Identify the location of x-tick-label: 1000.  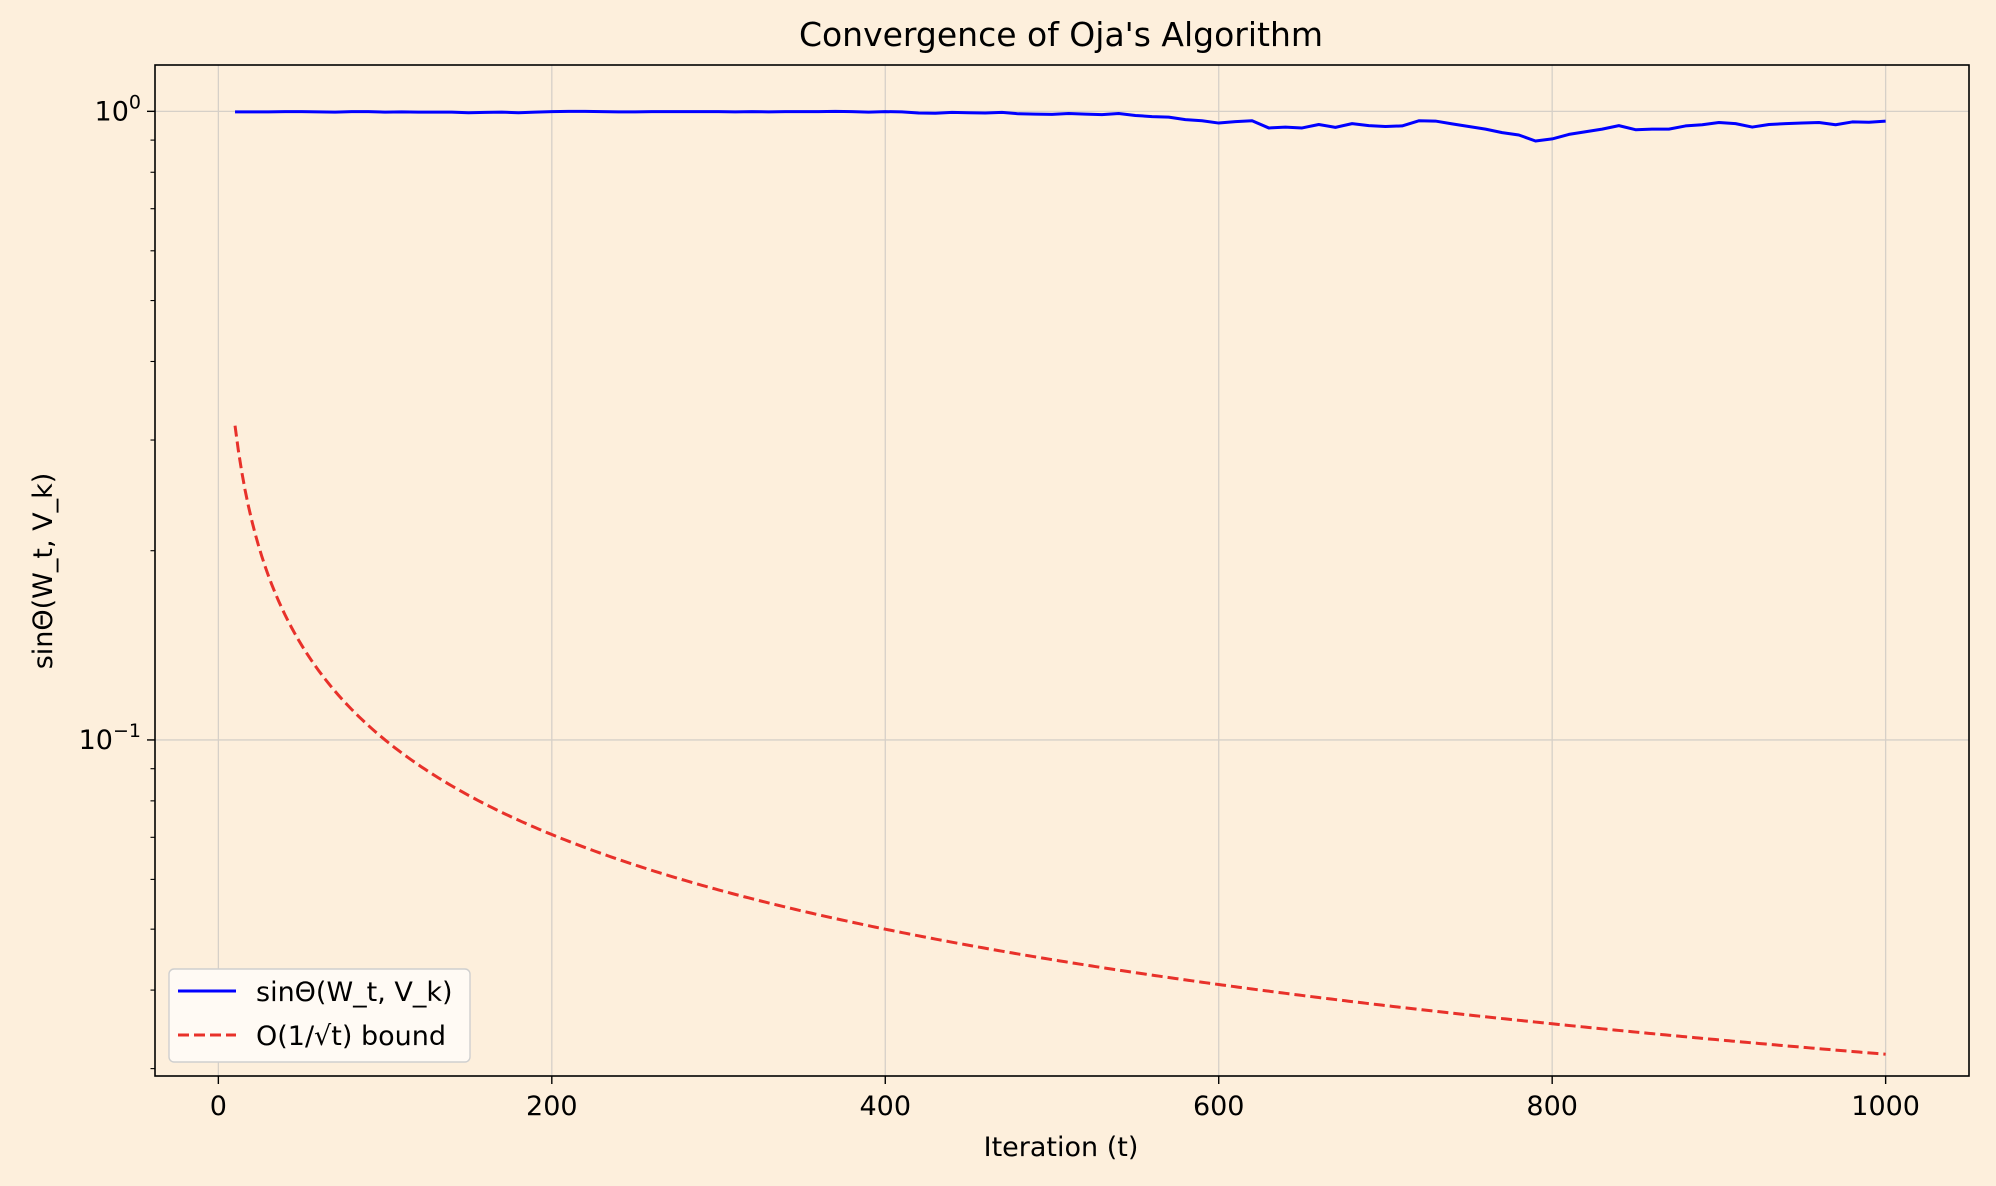
(1885, 1106).